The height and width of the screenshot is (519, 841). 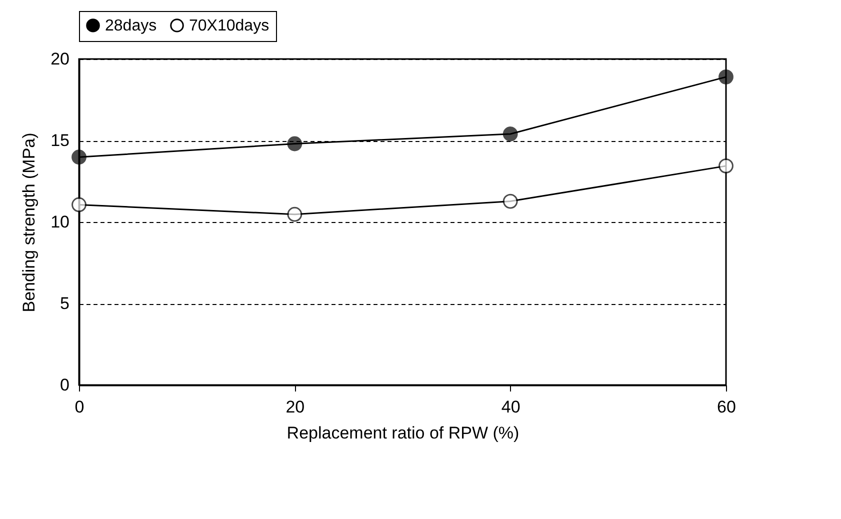 What do you see at coordinates (510, 407) in the screenshot?
I see `x-tick-label: 40` at bounding box center [510, 407].